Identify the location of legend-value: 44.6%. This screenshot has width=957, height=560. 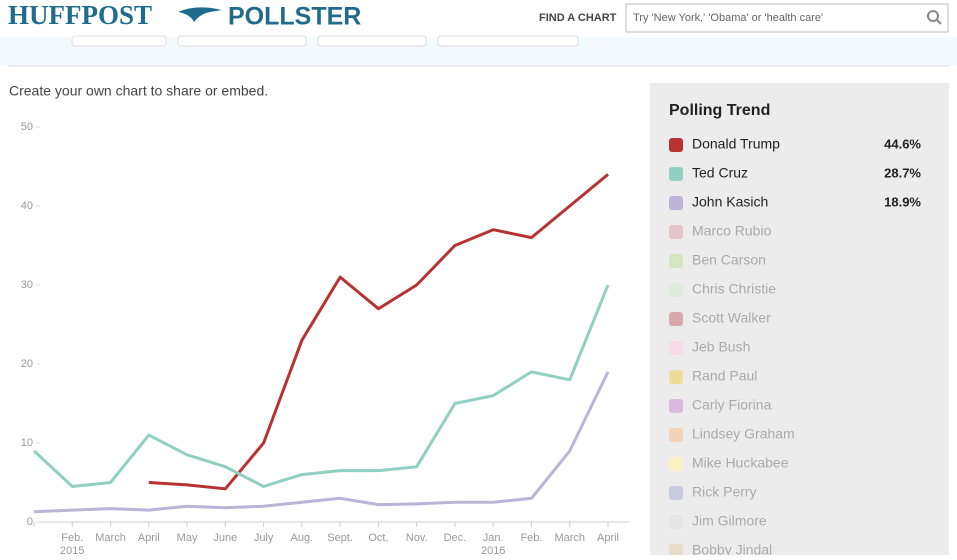
(902, 143).